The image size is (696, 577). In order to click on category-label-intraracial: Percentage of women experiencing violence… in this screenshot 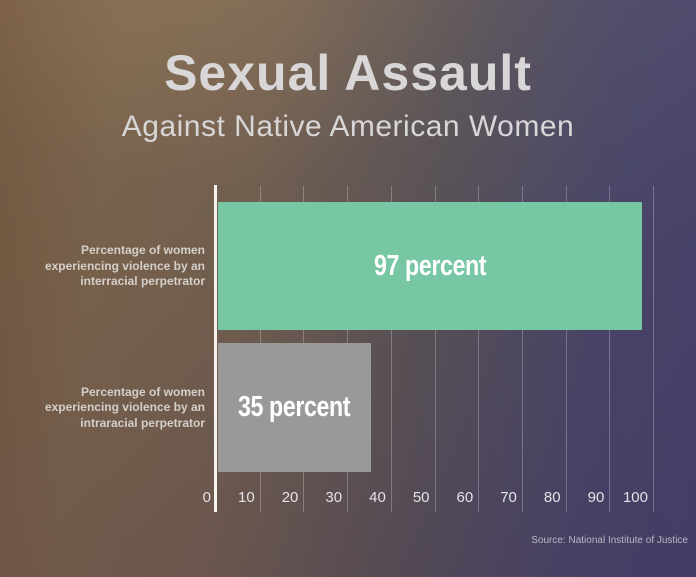, I will do `click(102, 407)`.